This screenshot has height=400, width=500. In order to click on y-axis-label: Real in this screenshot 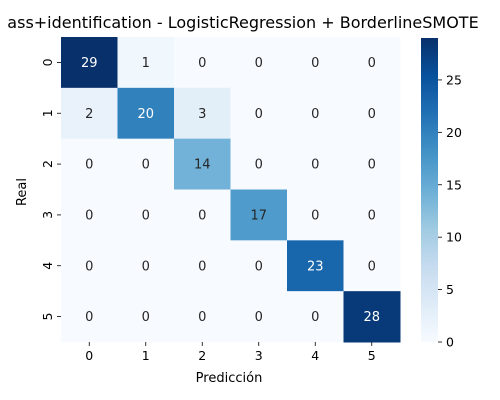, I will do `click(22, 192)`.